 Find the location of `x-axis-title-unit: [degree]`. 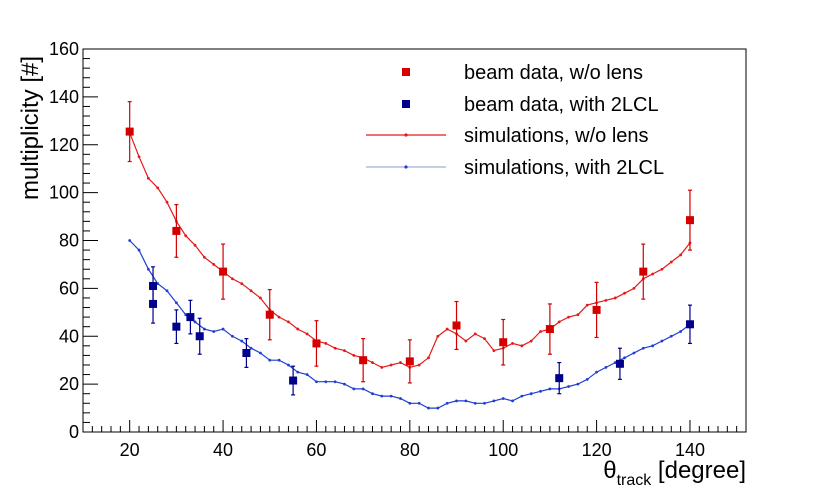

x-axis-title-unit: [degree] is located at coordinates (698, 470).